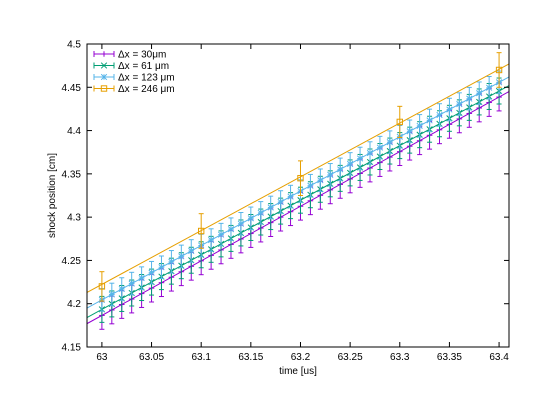  Describe the element at coordinates (72, 174) in the screenshot. I see `y-tick-label: 4.35` at that location.